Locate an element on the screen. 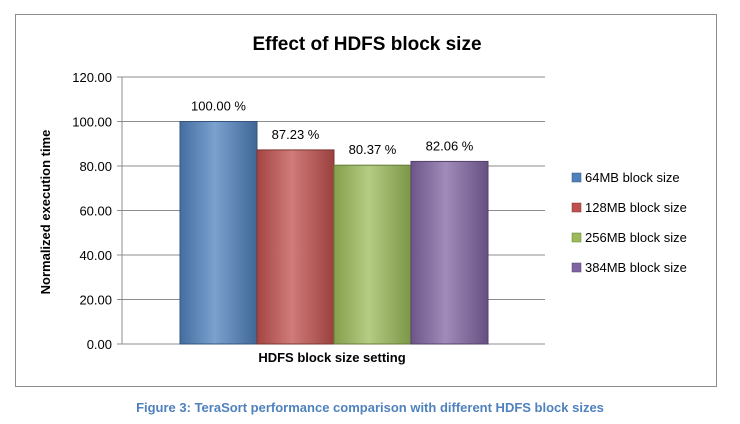 The image size is (740, 424). y-tick-label: 40.00 is located at coordinates (95, 255).